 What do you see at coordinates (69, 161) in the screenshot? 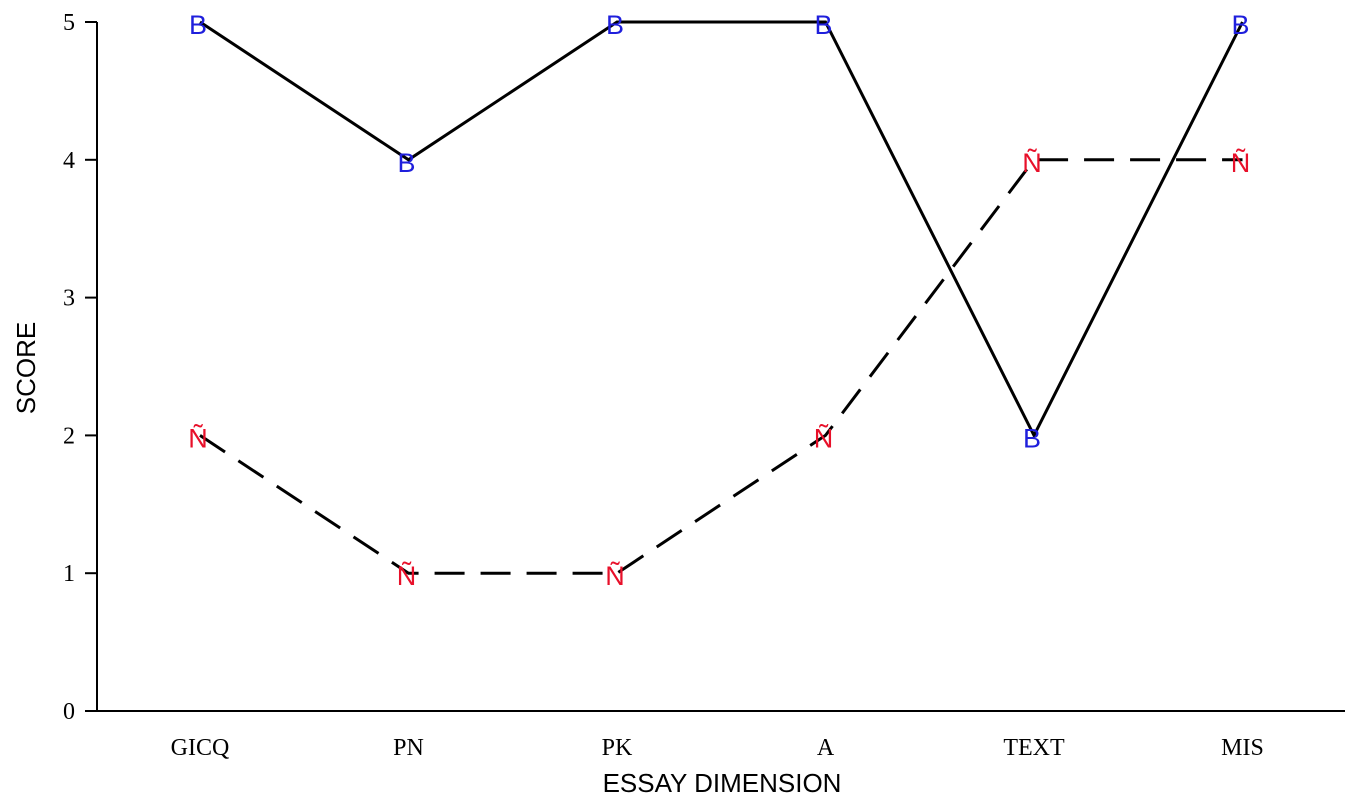
I see `y-tick-label: 4` at bounding box center [69, 161].